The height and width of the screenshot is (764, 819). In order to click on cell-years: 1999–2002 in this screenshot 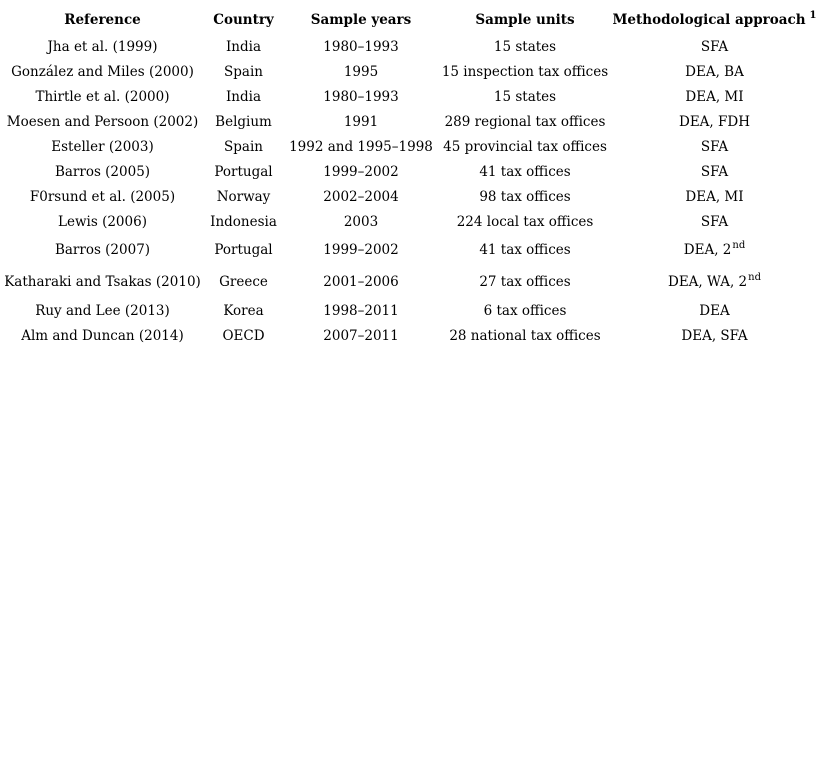, I will do `click(361, 172)`.